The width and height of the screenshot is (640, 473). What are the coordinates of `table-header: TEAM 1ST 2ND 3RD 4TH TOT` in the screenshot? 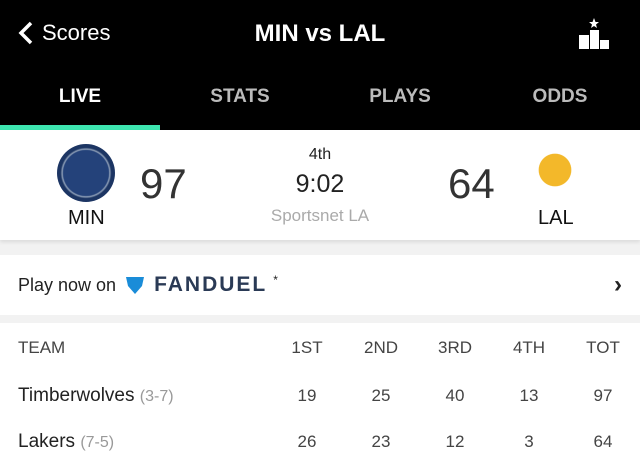 It's located at (320, 348).